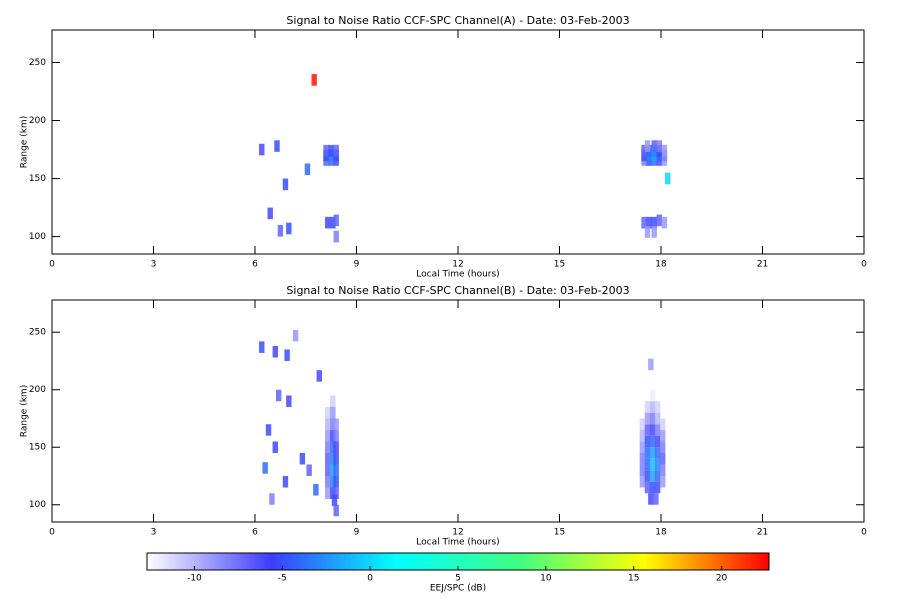 The image size is (900, 600). Describe the element at coordinates (762, 265) in the screenshot. I see `x-tick-label: 21` at that location.